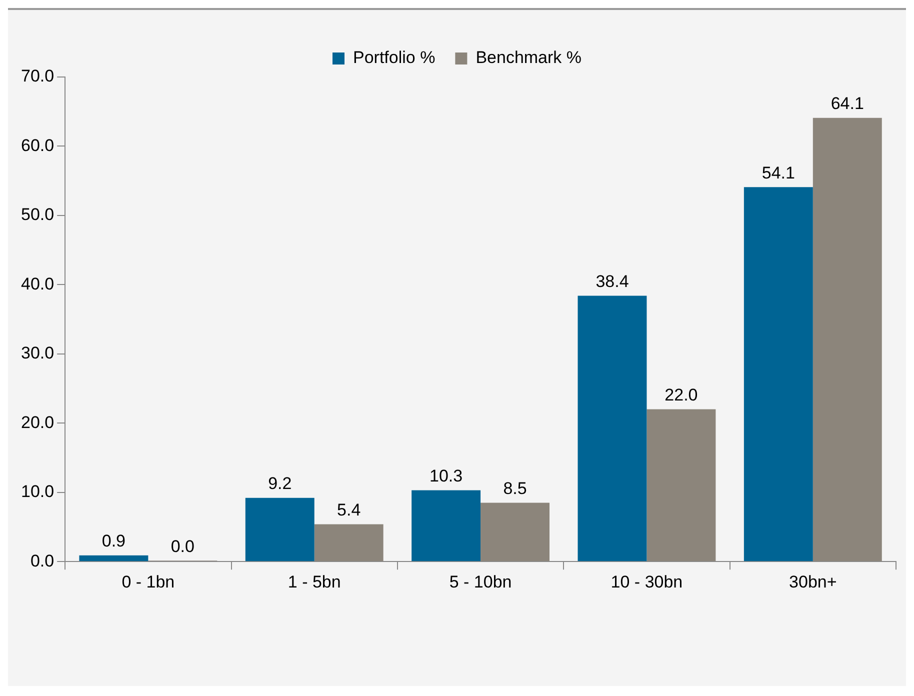 This screenshot has width=914, height=696. I want to click on data-label: 38.4, so click(612, 281).